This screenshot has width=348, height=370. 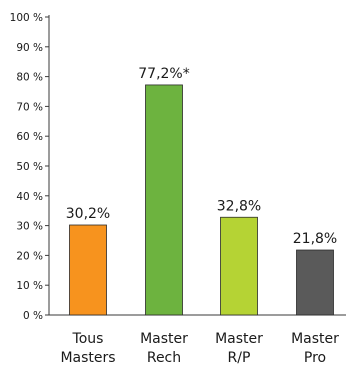 What do you see at coordinates (29, 167) in the screenshot?
I see `y-tick-label: 50 %` at bounding box center [29, 167].